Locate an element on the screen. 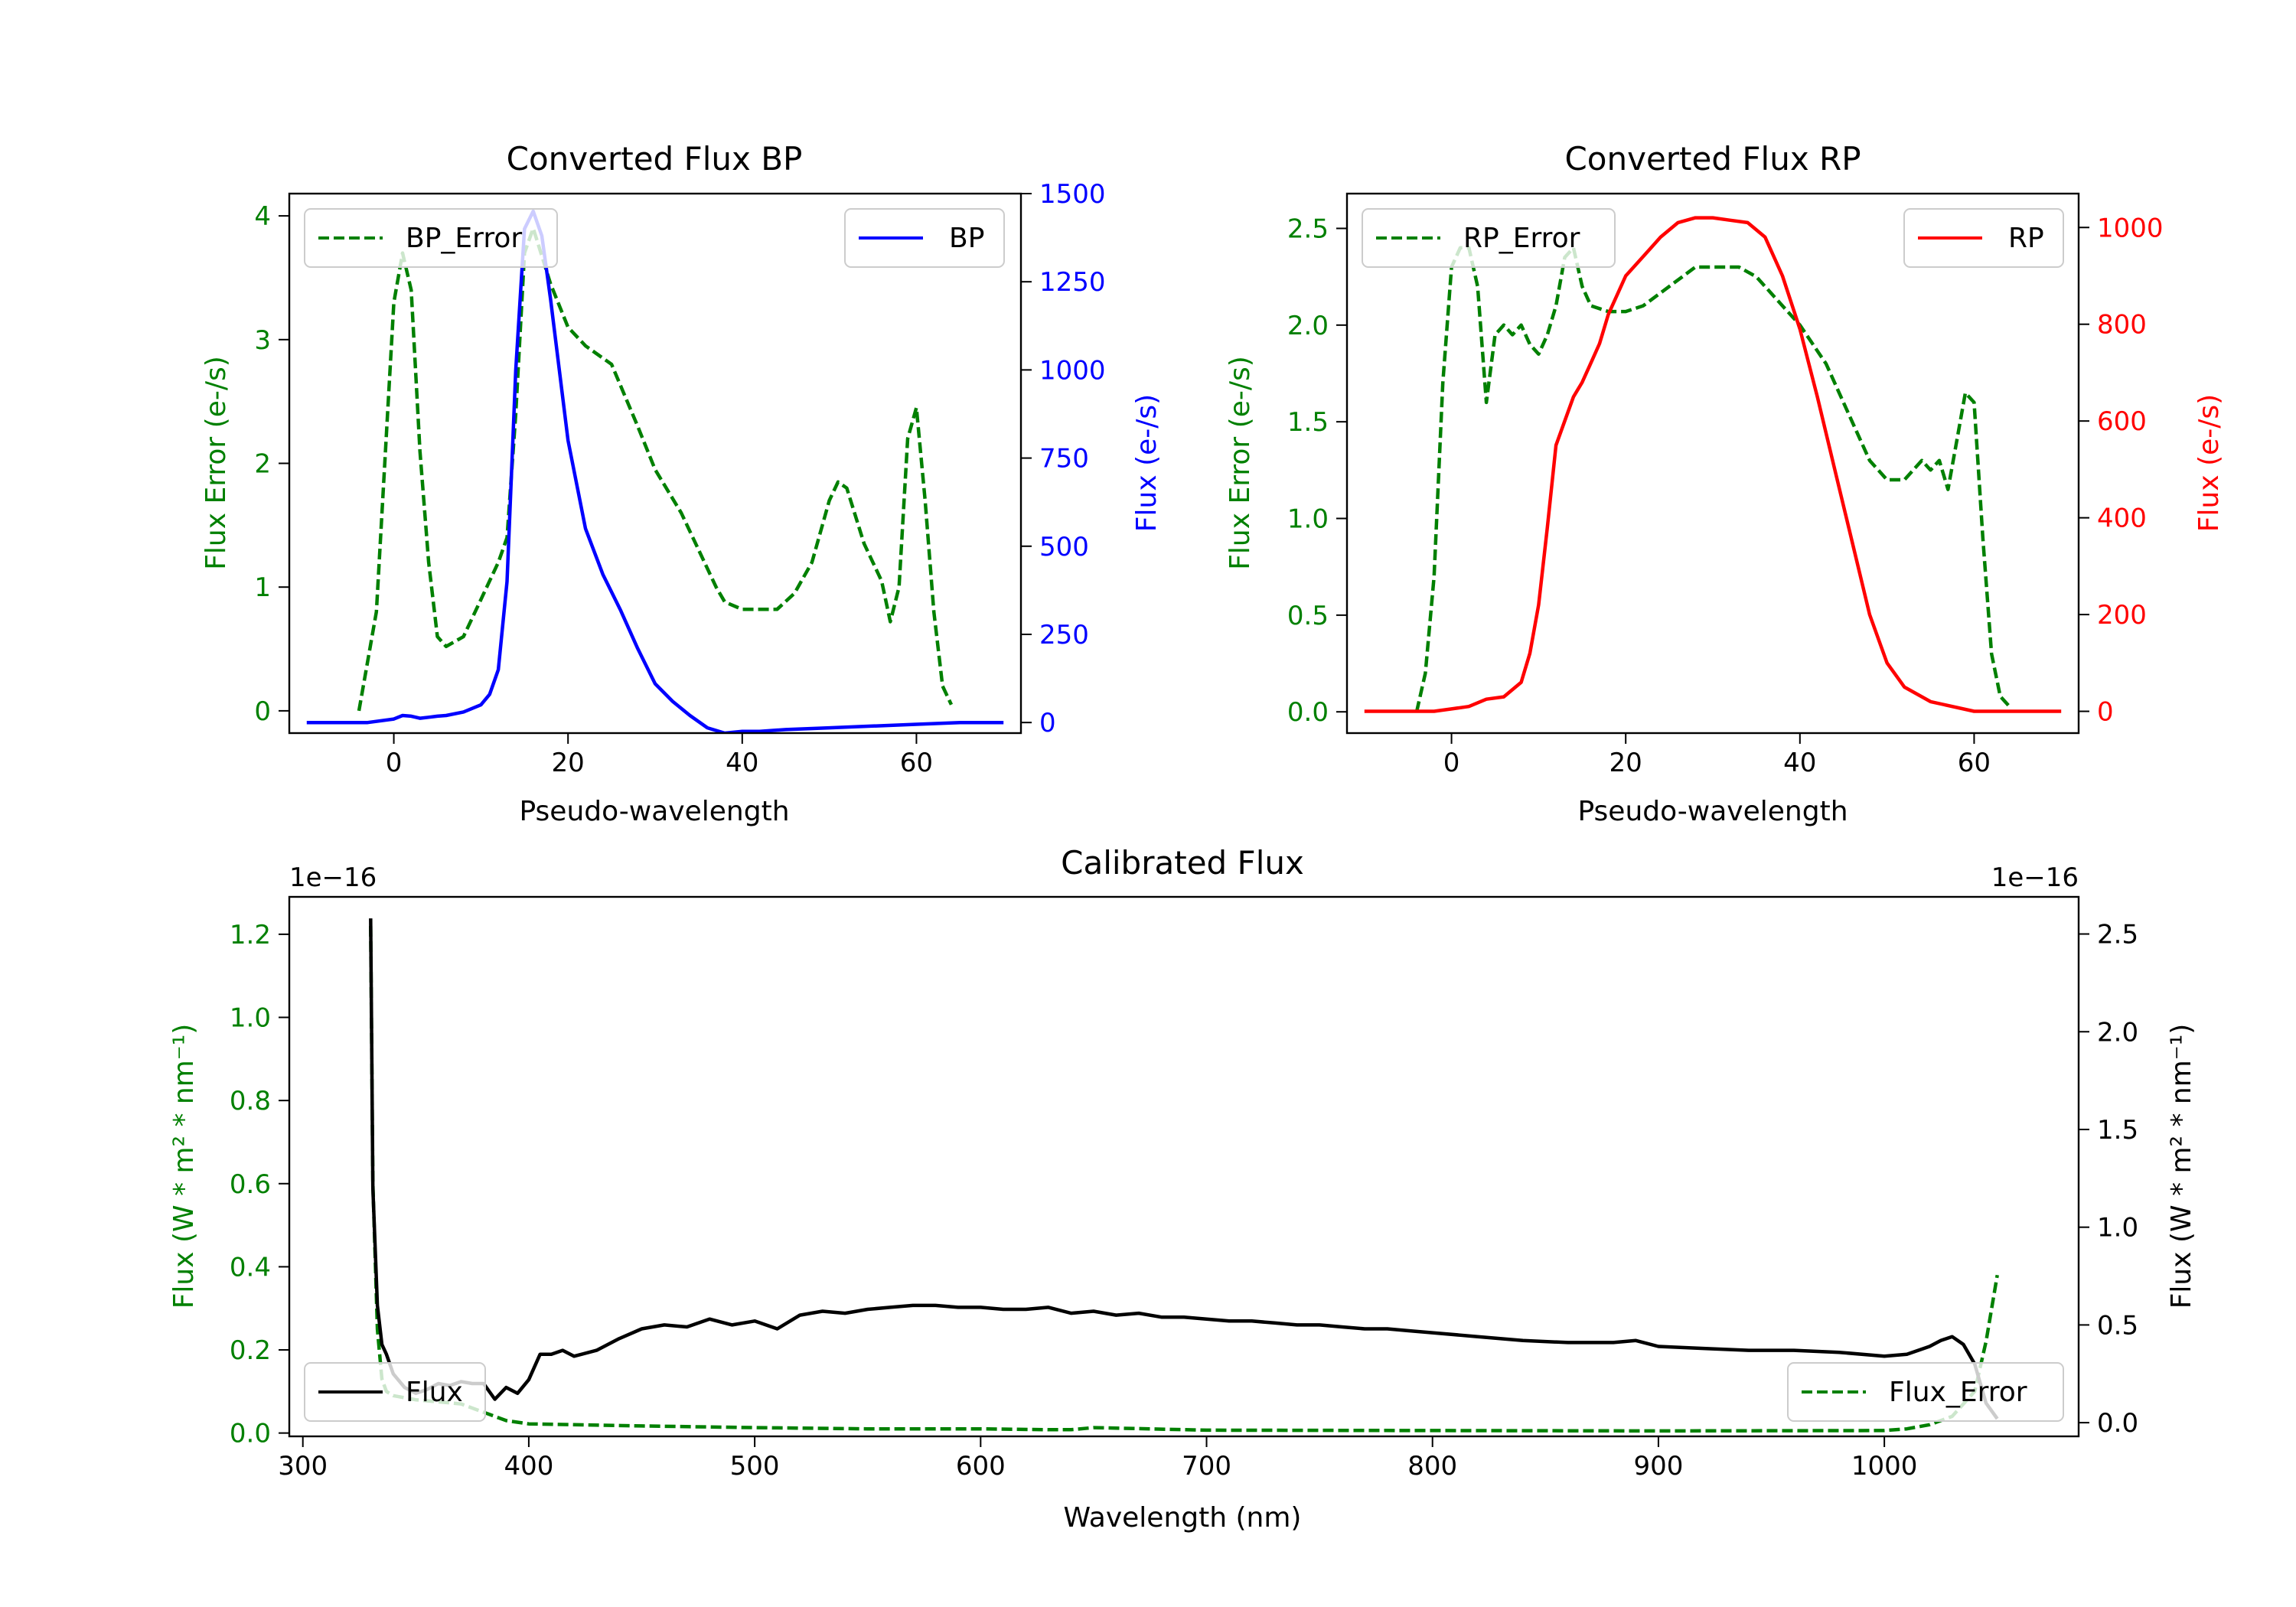  bp-ytick-right-label: 1500 is located at coordinates (1072, 194).